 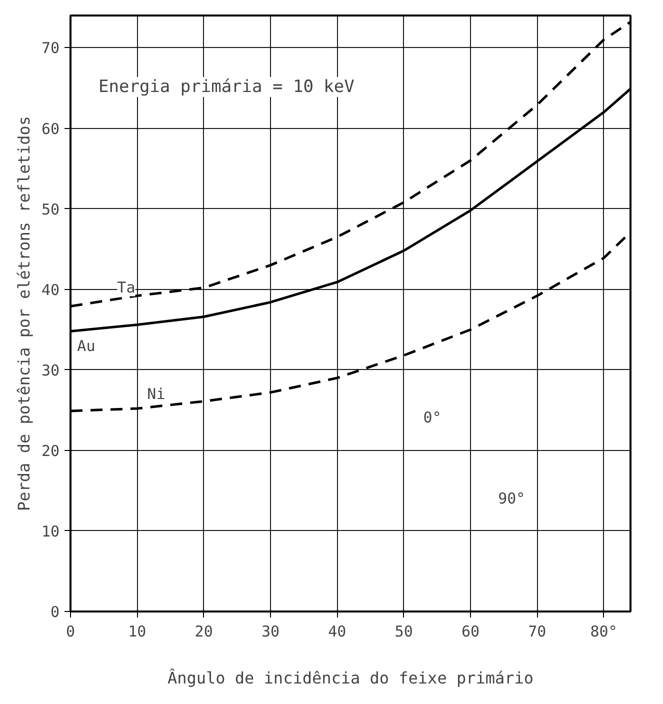 What do you see at coordinates (337, 631) in the screenshot?
I see `x-tick-label: 40` at bounding box center [337, 631].